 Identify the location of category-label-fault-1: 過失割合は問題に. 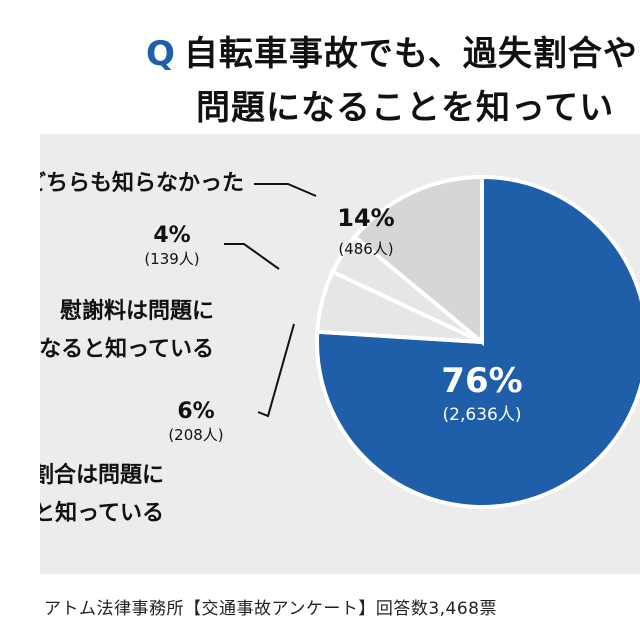
(102, 475).